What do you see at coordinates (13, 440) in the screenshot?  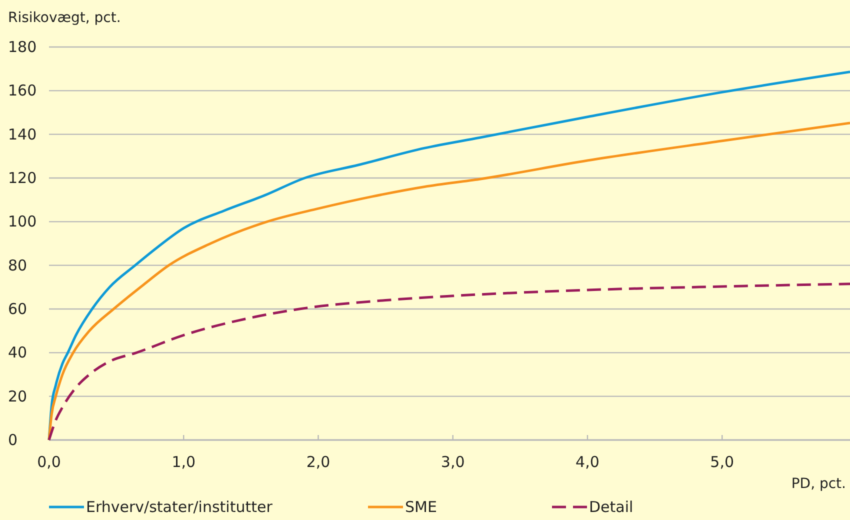 I see `y-tick-label: 0` at bounding box center [13, 440].